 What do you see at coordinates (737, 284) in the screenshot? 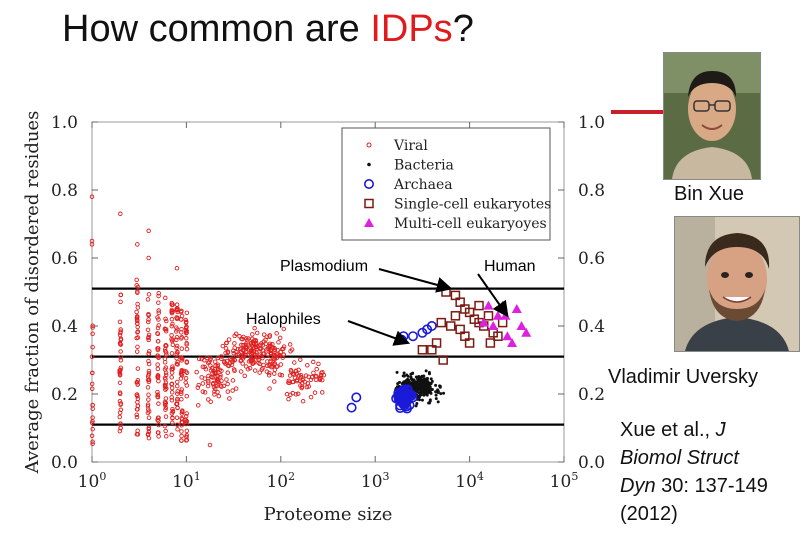
I see `vladimir-uversky-photo` at bounding box center [737, 284].